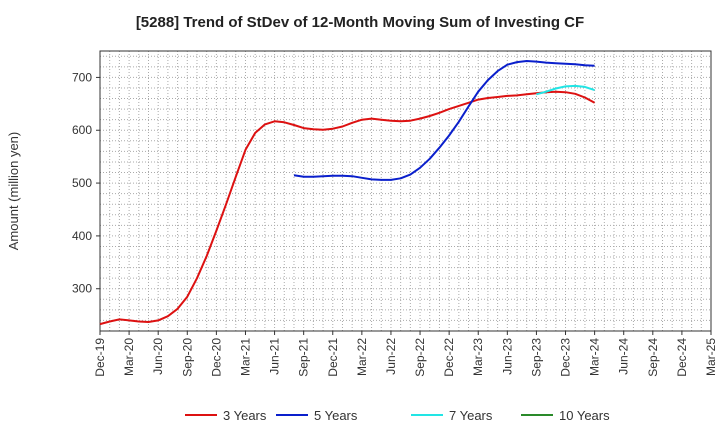 This screenshot has width=720, height=440. What do you see at coordinates (304, 357) in the screenshot?
I see `x-tick-label: Sep-21` at bounding box center [304, 357].